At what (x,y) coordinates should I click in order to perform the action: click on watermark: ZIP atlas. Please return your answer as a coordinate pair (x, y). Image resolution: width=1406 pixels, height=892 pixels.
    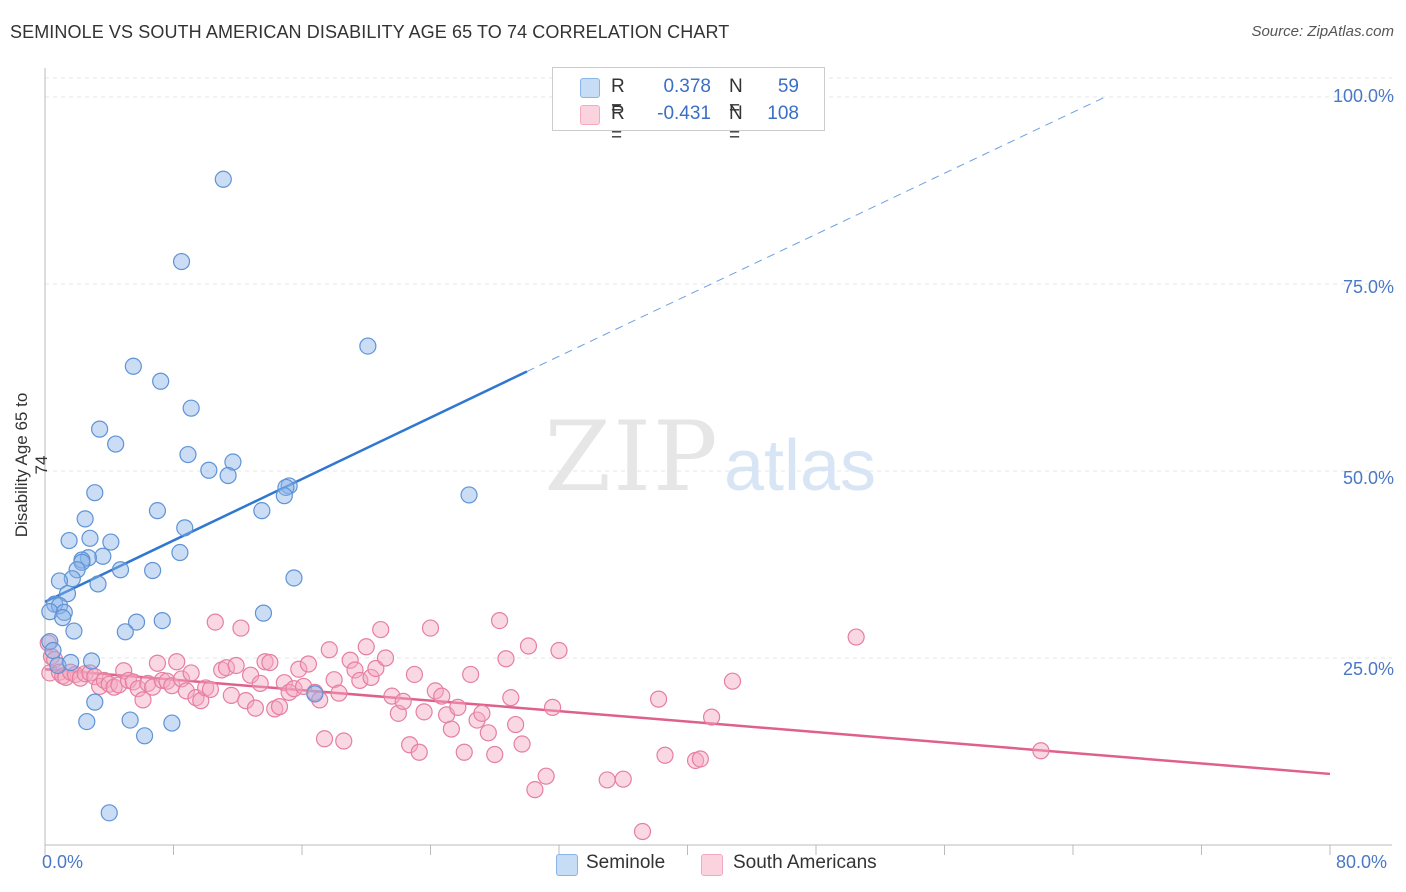
    Looking at the image, I should click on (710, 457).